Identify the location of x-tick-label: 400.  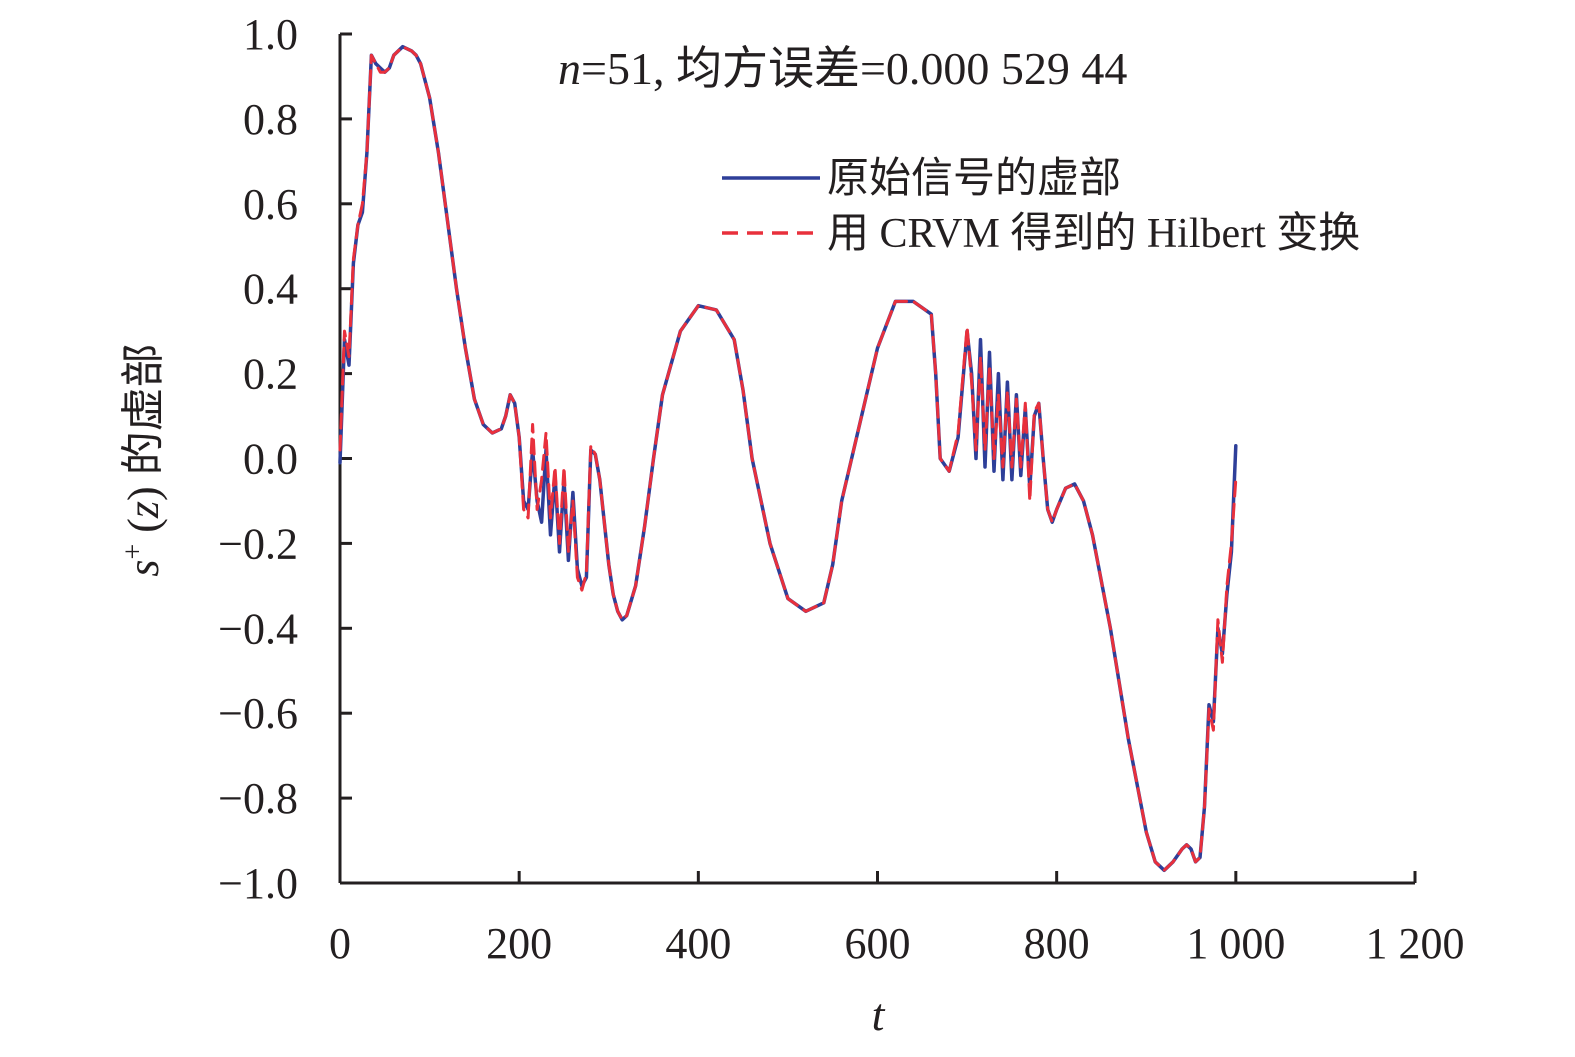
(698, 943).